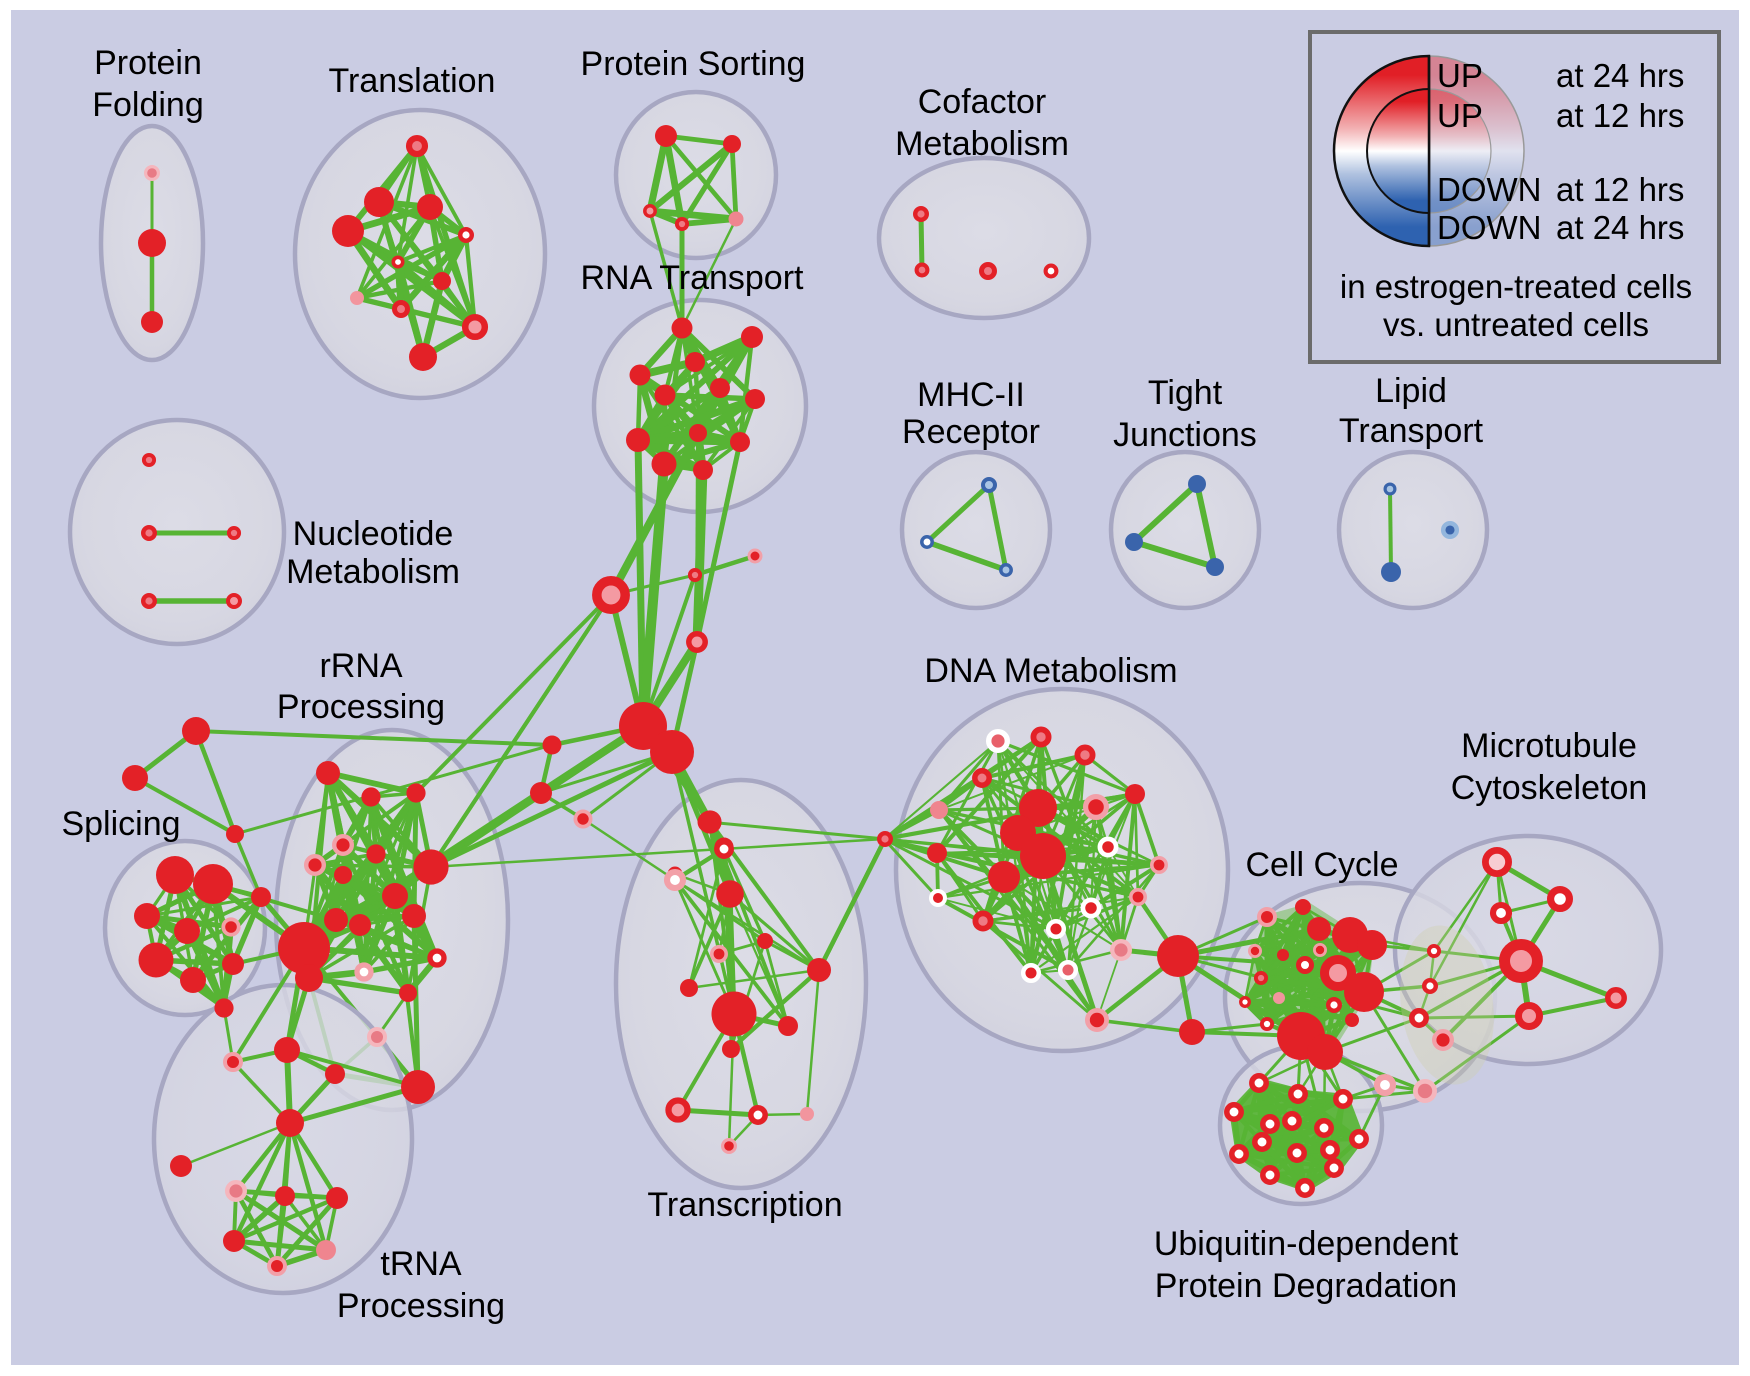 The image size is (1750, 1376). What do you see at coordinates (971, 432) in the screenshot?
I see `svg-text: Receptor` at bounding box center [971, 432].